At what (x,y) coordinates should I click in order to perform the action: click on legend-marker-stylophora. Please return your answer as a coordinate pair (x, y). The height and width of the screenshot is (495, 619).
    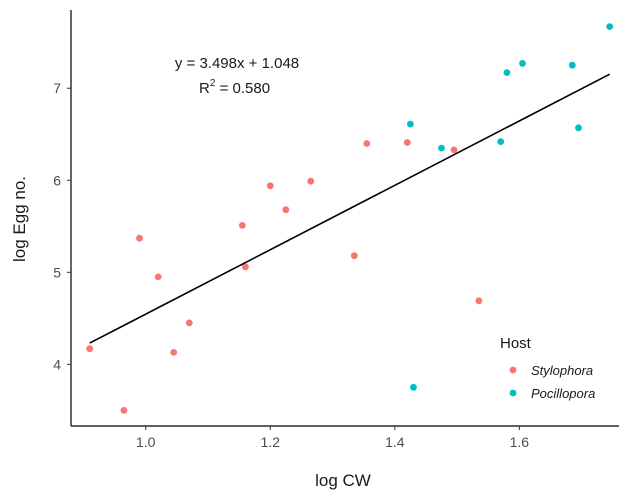
    Looking at the image, I should click on (513, 370).